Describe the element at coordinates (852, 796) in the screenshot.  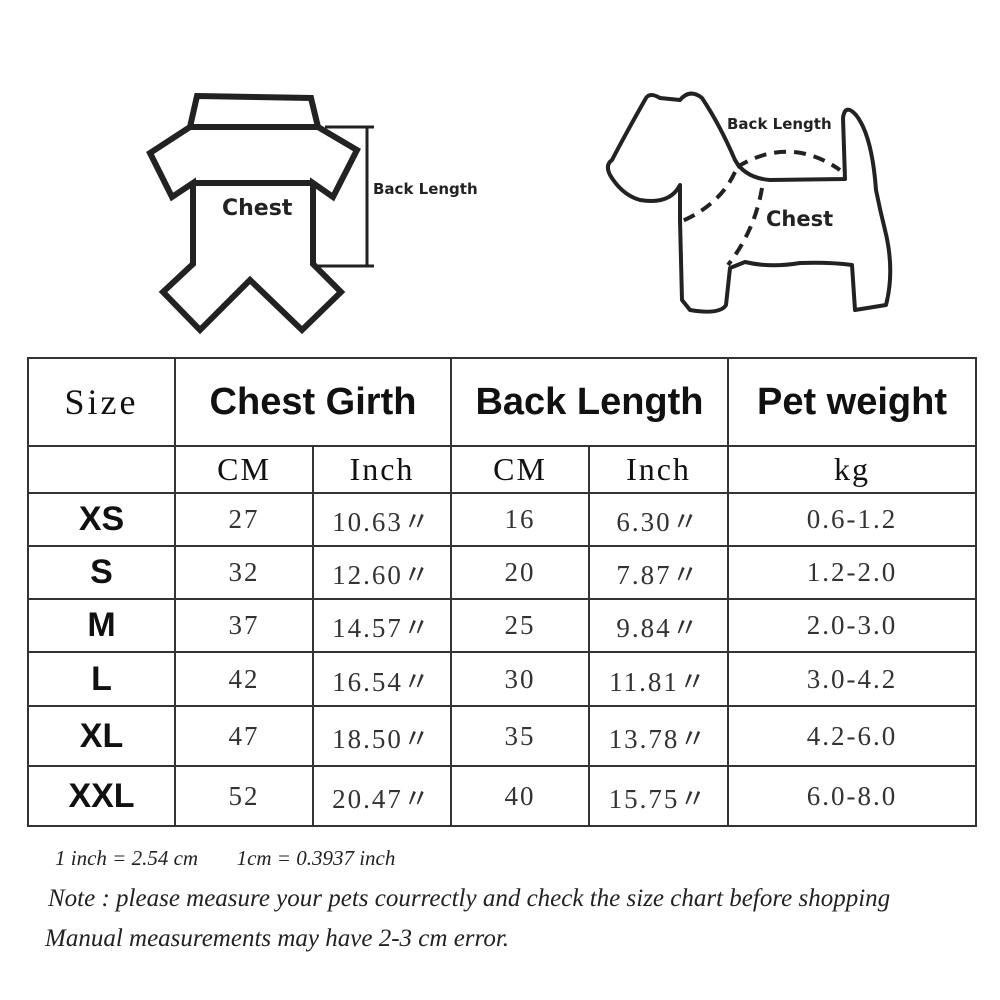
I see `weight-cell: 6.0-8.0` at that location.